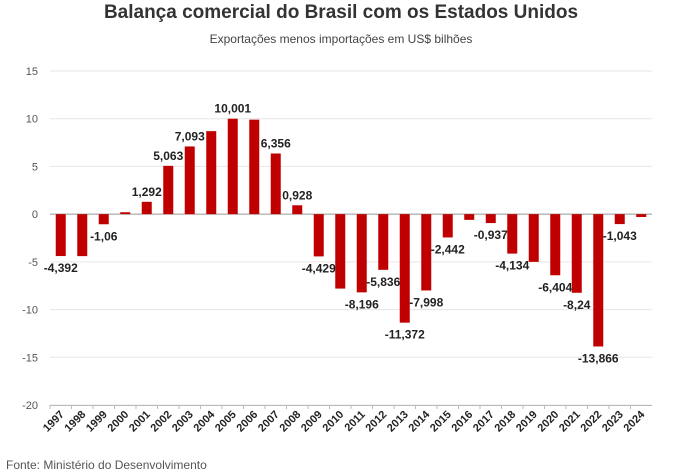  Describe the element at coordinates (620, 236) in the screenshot. I see `data-label: -1,043` at that location.